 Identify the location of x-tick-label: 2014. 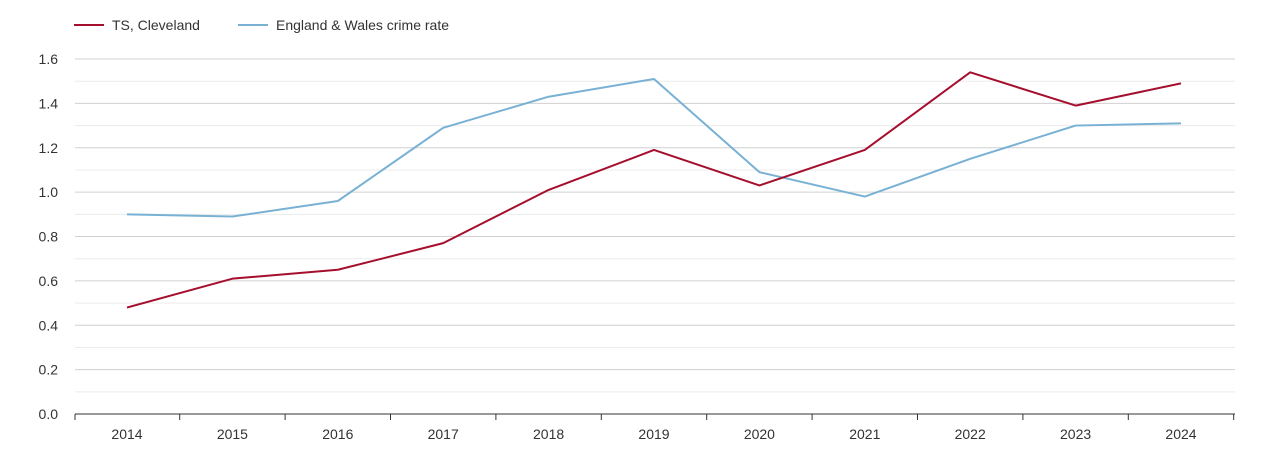
(126, 434).